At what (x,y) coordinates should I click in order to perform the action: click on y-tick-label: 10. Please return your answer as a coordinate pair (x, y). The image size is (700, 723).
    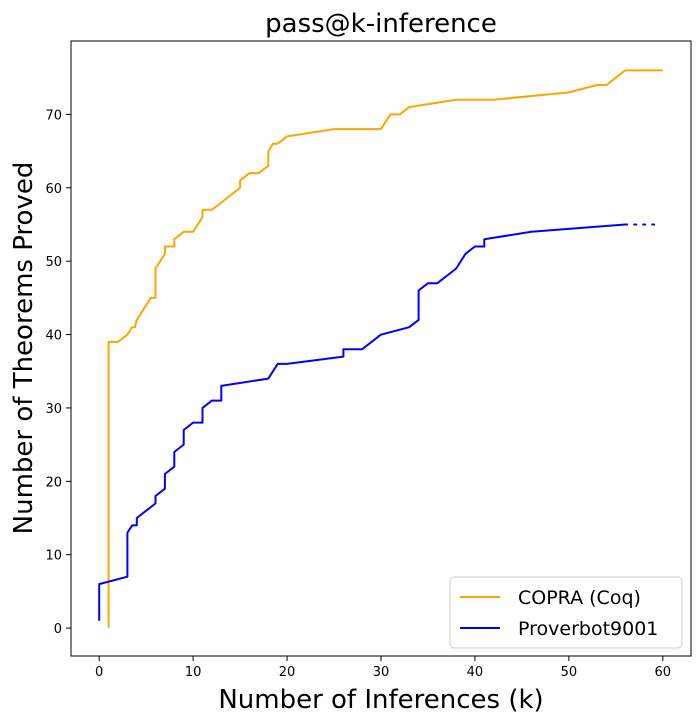
    Looking at the image, I should click on (53, 556).